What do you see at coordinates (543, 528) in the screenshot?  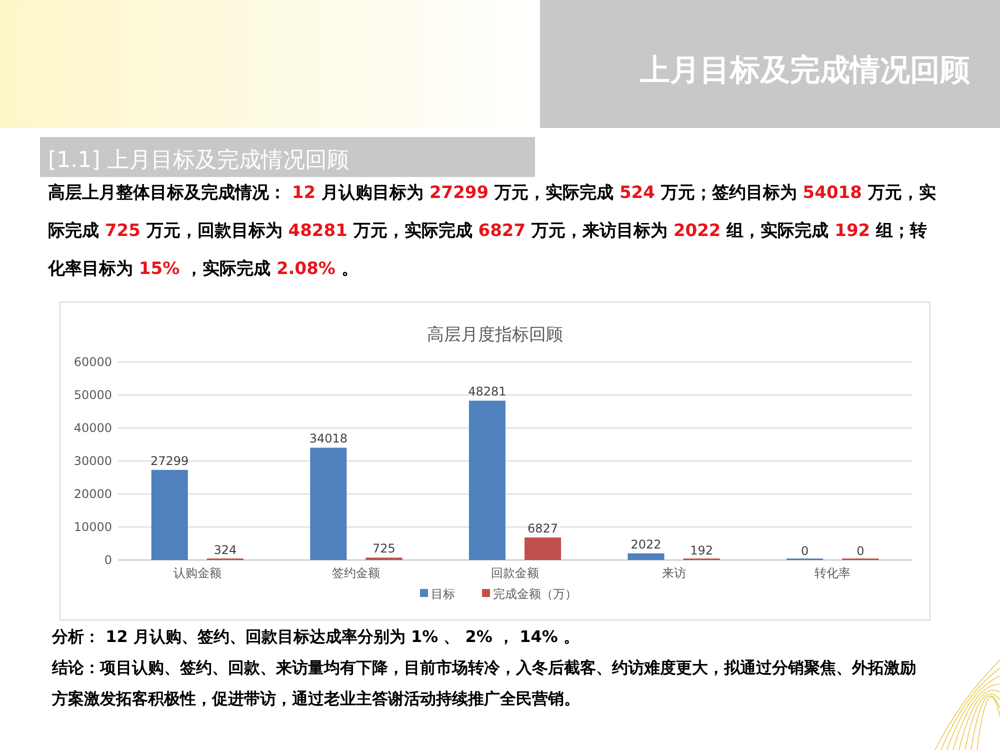 I see `data-label: 6827` at bounding box center [543, 528].